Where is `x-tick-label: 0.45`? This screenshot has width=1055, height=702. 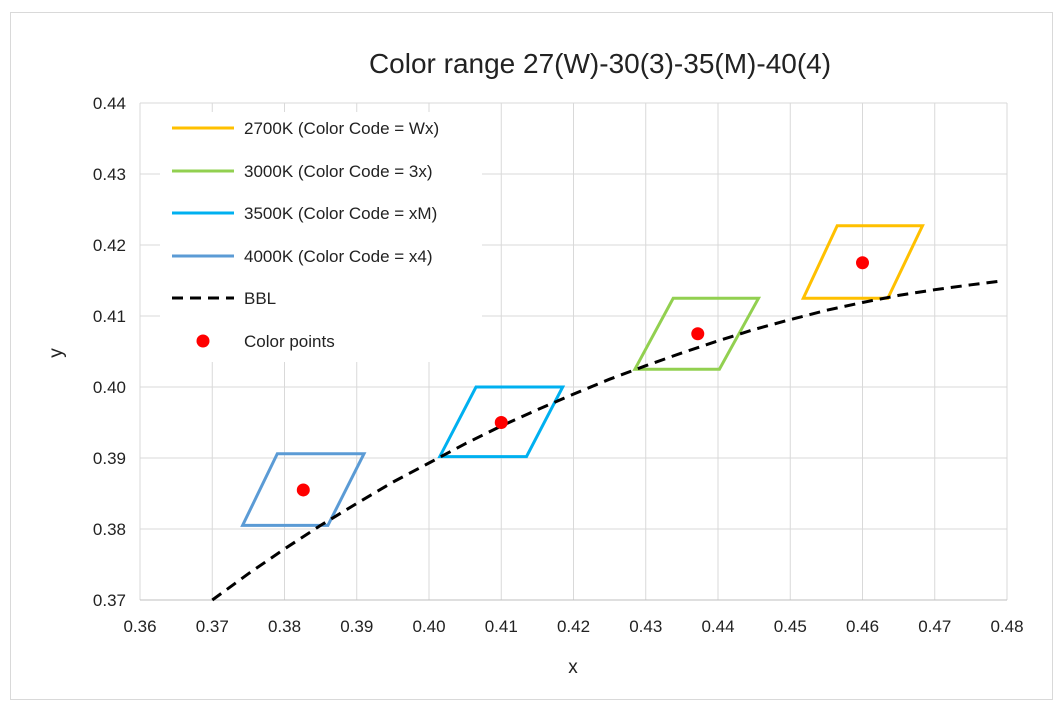
x-tick-label: 0.45 is located at coordinates (790, 626).